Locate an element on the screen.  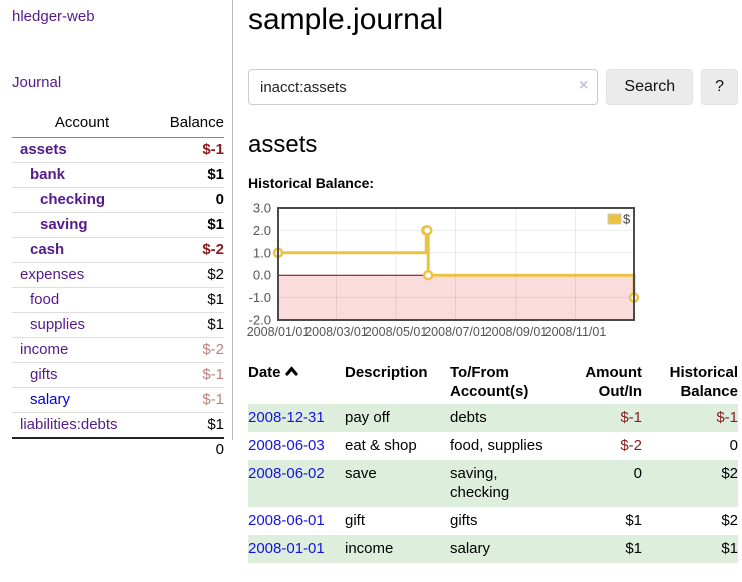
register-column-label: To/From Account(s) is located at coordinates (489, 382).